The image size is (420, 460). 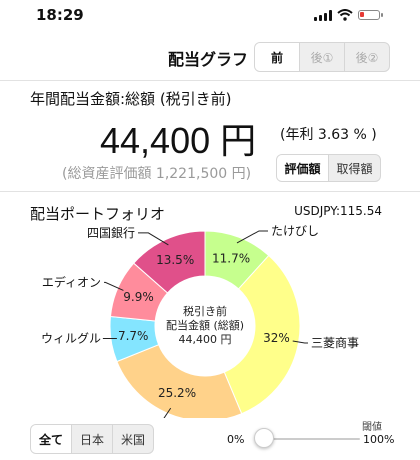 What do you see at coordinates (335, 342) in the screenshot?
I see `slice-name-label: 三菱商事` at bounding box center [335, 342].